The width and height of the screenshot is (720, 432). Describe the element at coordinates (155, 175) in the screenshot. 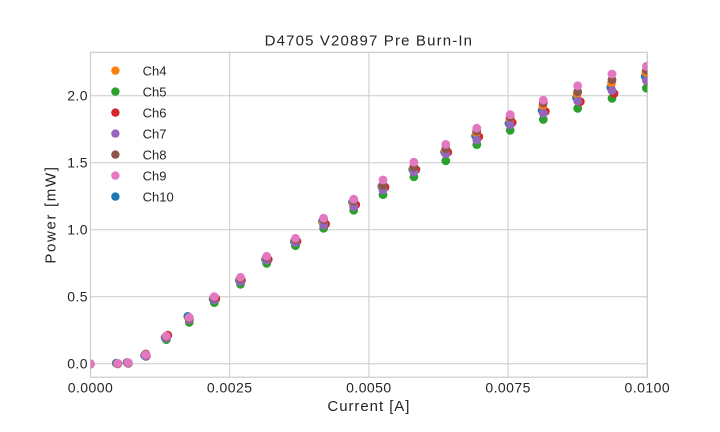

I see `svg-text: Ch9` at that location.